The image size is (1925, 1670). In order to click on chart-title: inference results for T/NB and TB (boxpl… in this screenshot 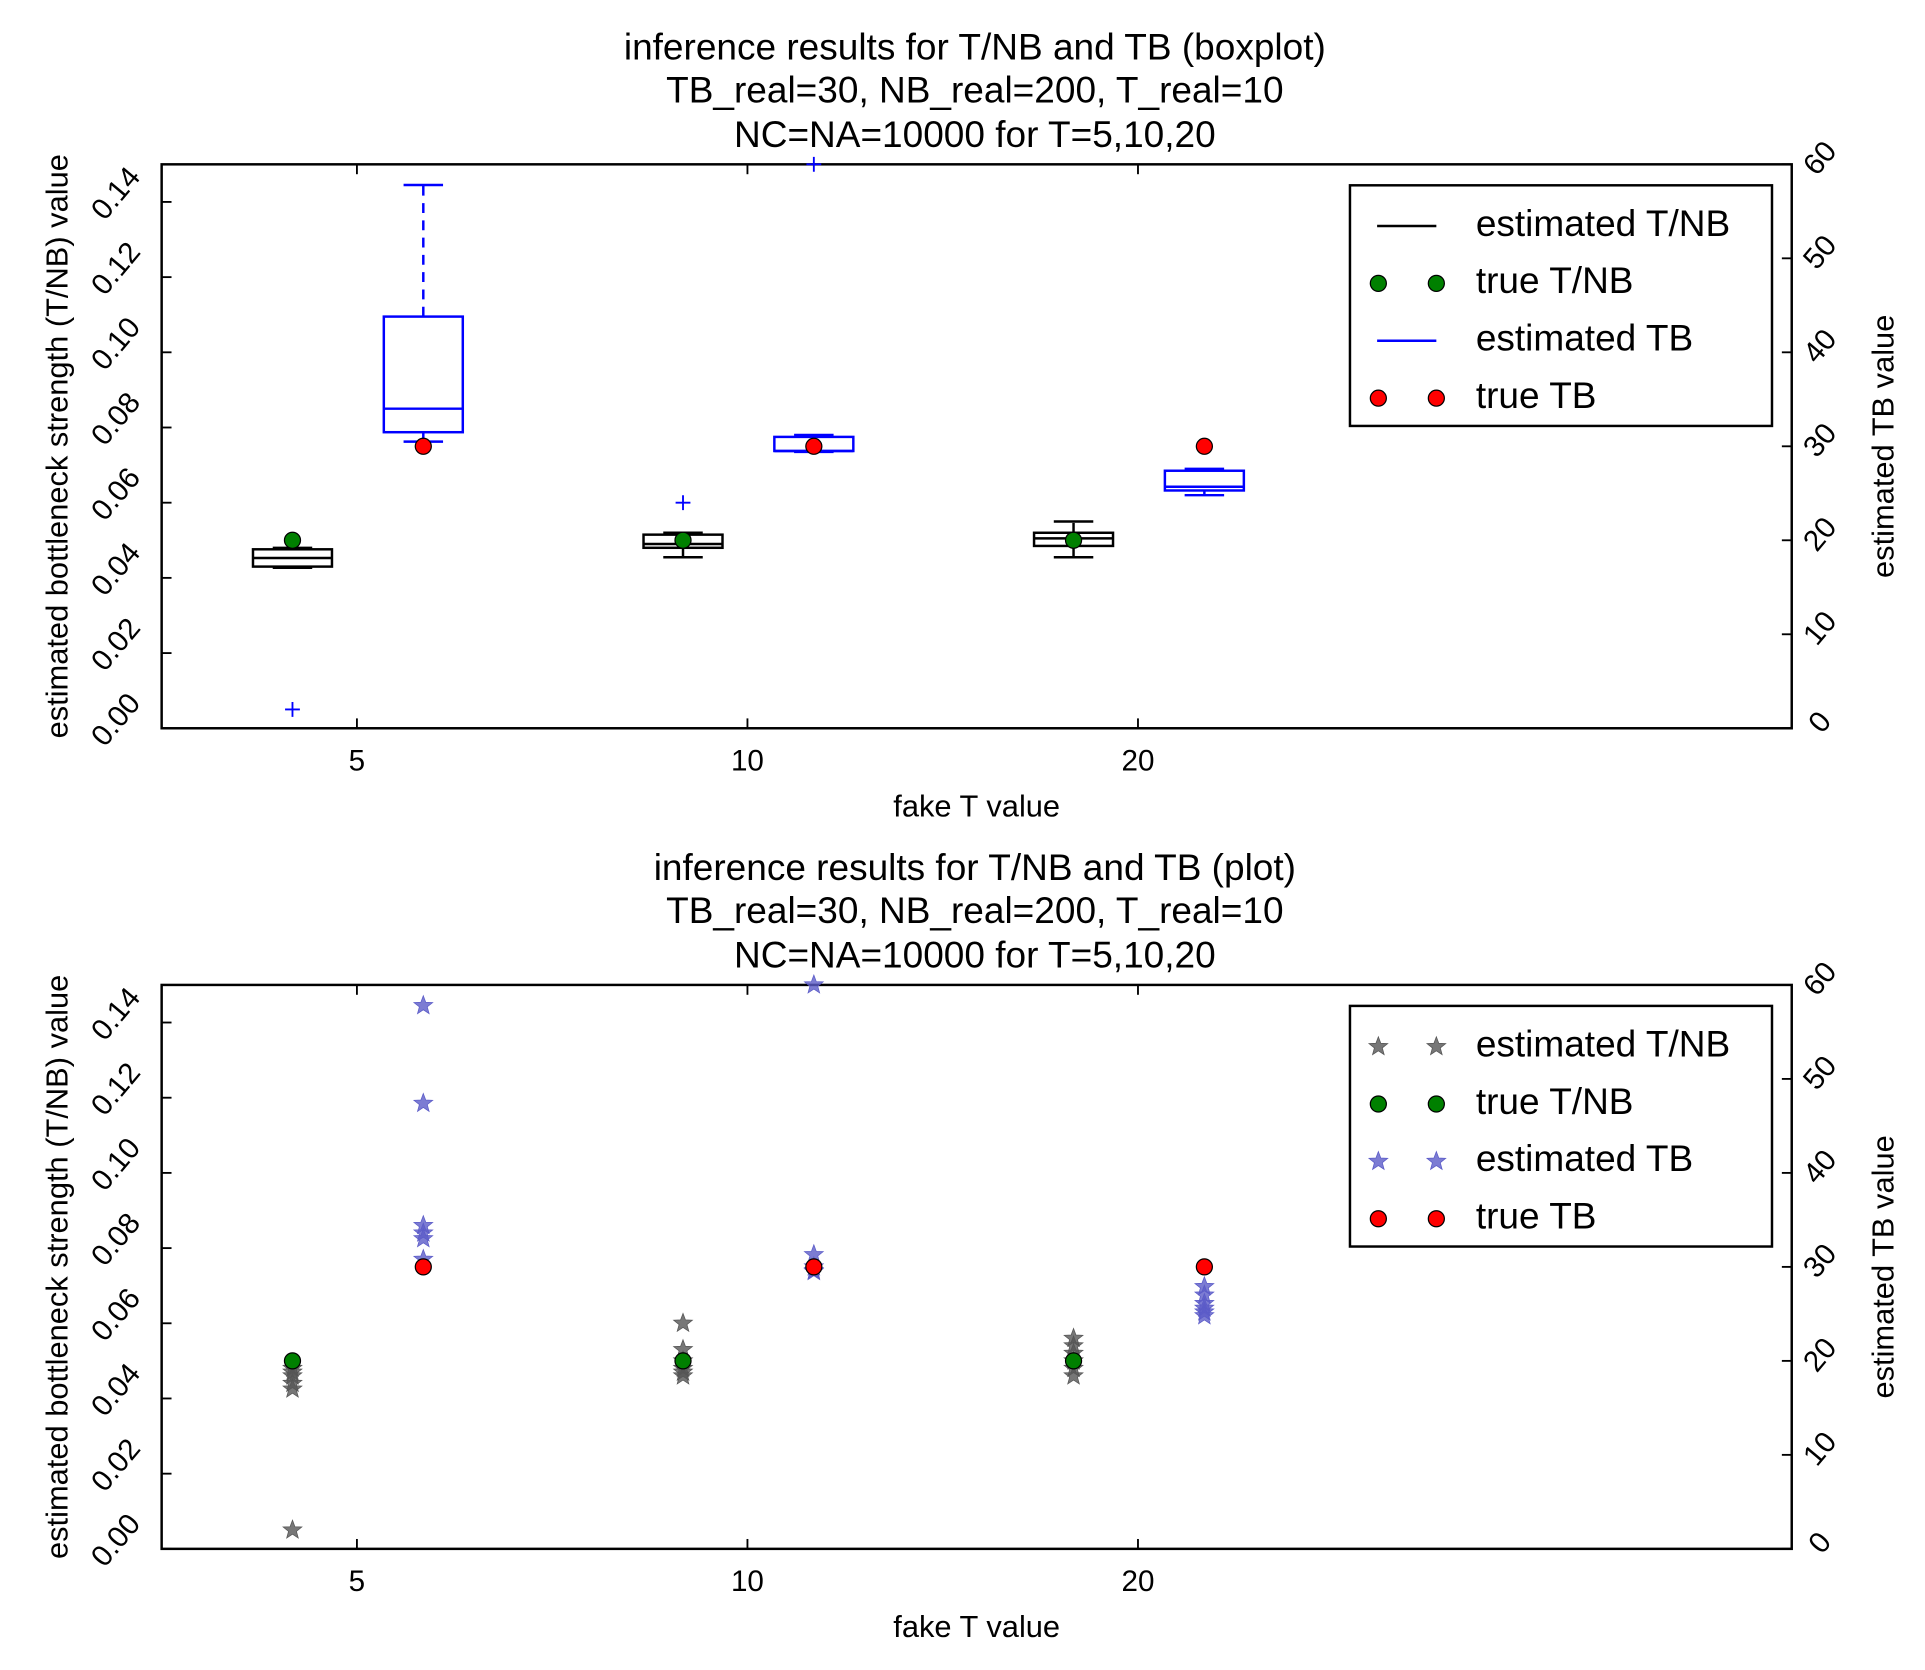, I will do `click(975, 46)`.